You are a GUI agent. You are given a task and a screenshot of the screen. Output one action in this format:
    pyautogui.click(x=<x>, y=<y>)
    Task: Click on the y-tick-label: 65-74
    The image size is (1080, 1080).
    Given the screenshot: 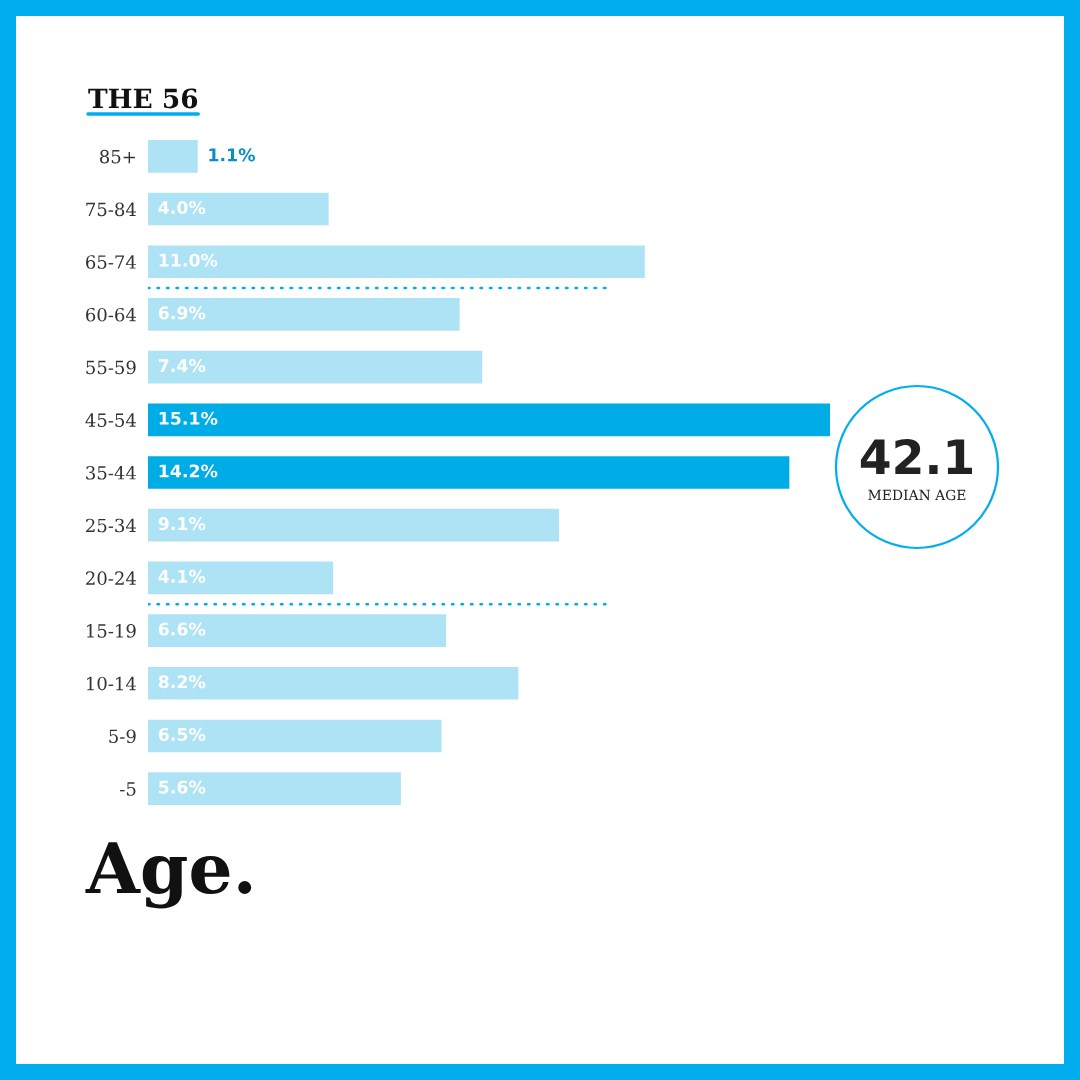 What is the action you would take?
    pyautogui.click(x=111, y=262)
    